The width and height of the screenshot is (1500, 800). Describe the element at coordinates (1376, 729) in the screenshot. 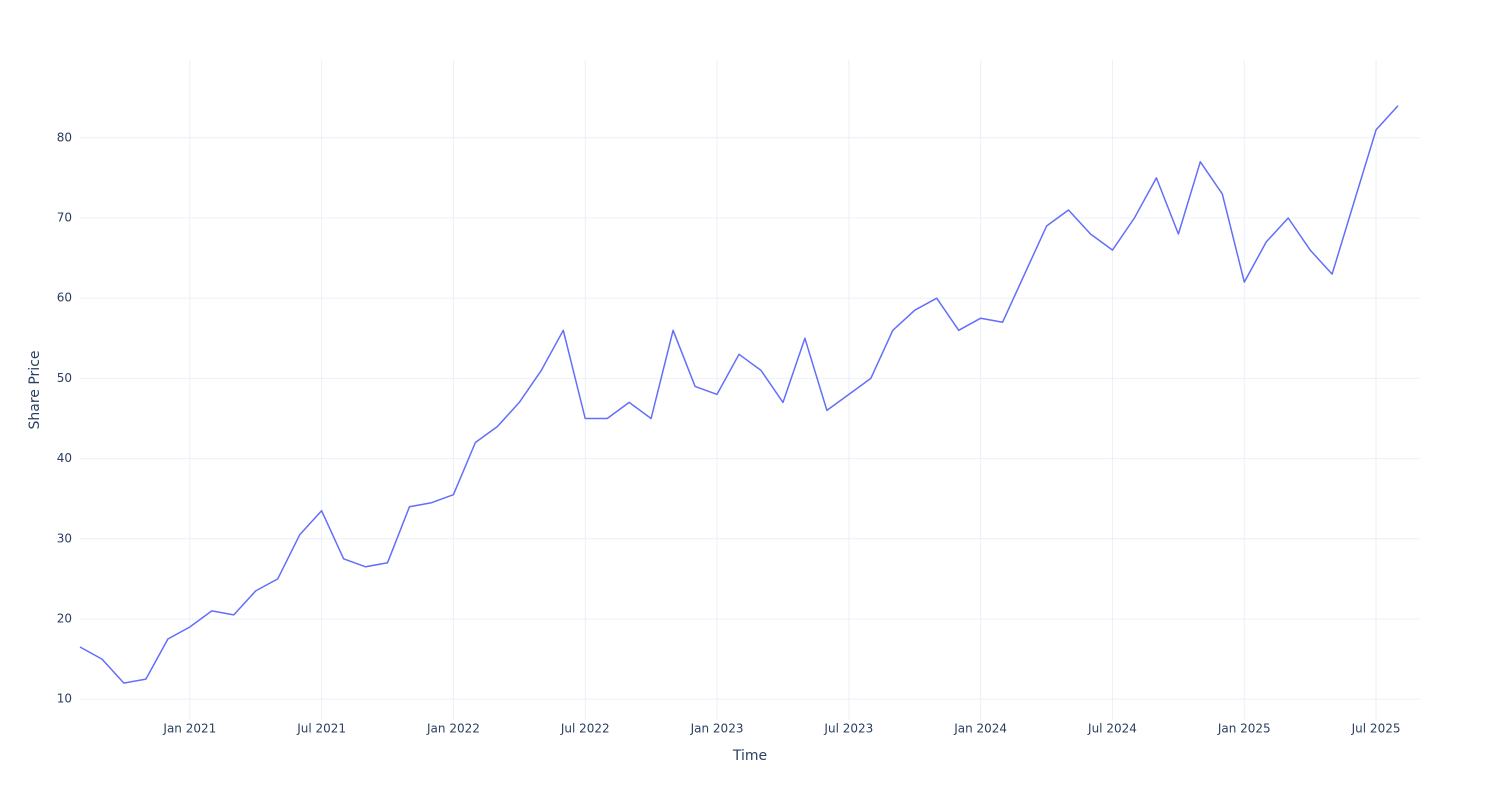

I see `x-tick-label: Jul 2025` at that location.